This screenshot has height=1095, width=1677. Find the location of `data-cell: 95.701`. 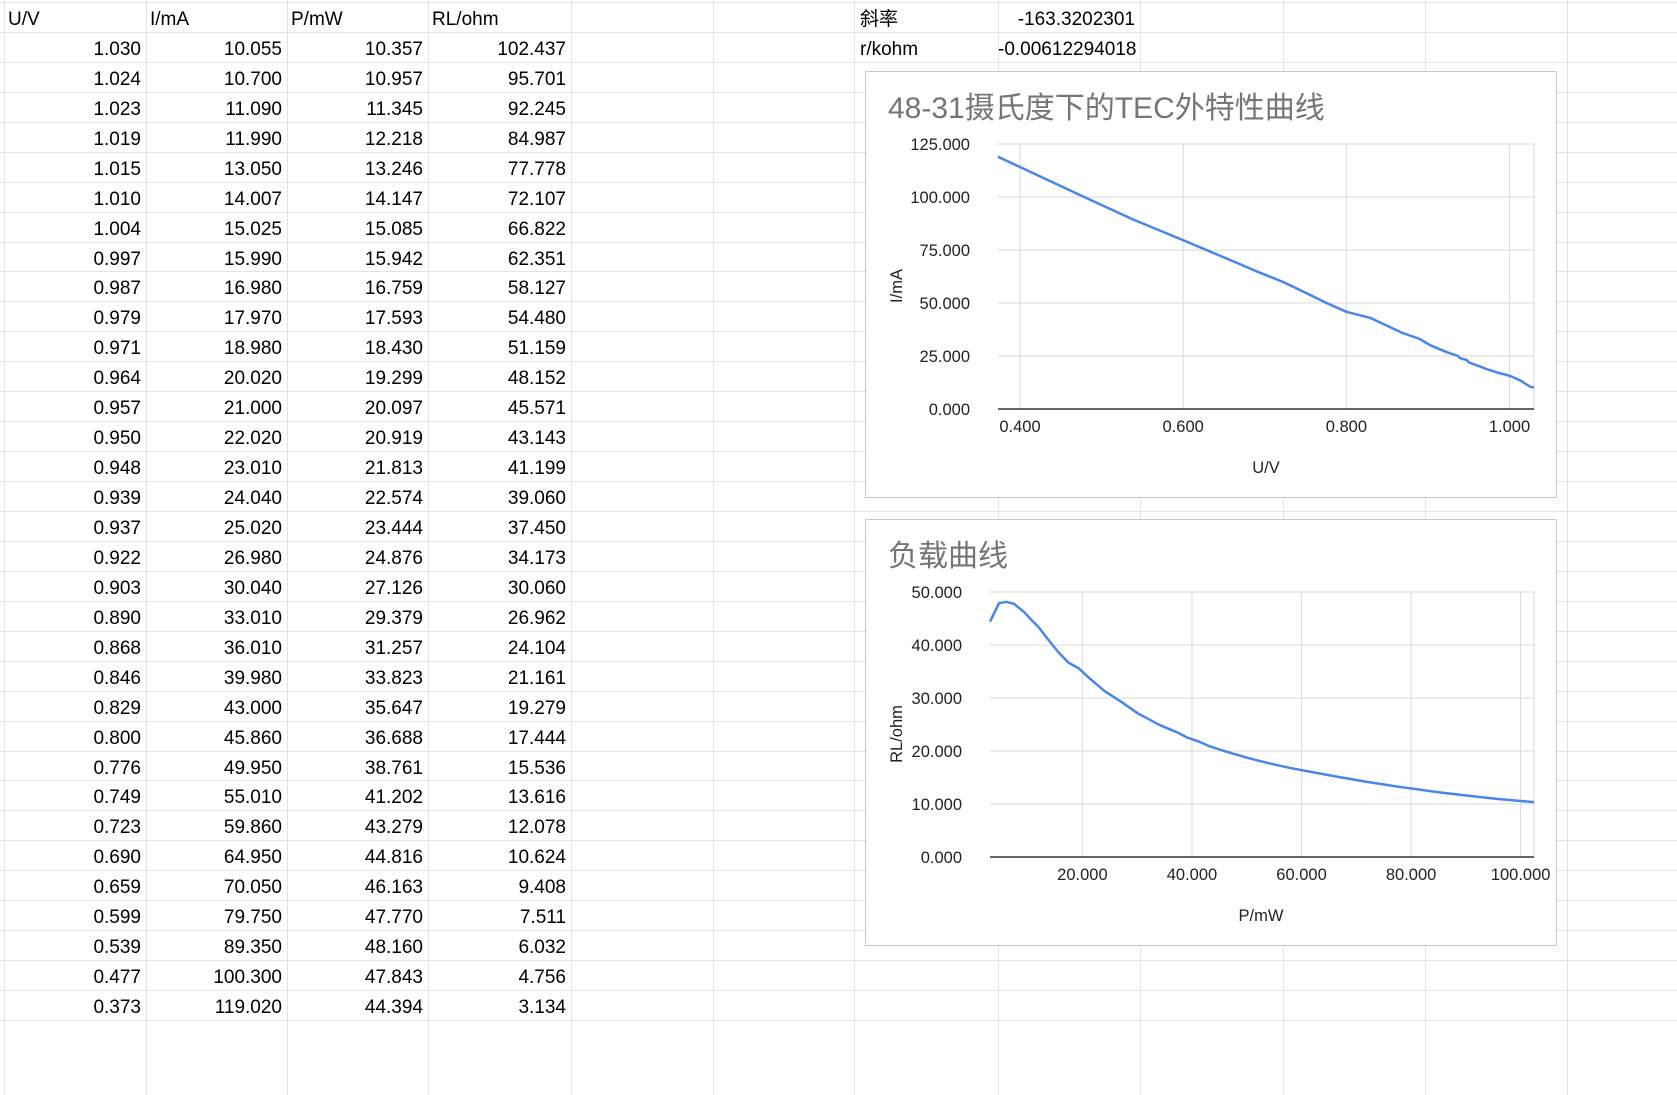

data-cell: 95.701 is located at coordinates (536, 79).